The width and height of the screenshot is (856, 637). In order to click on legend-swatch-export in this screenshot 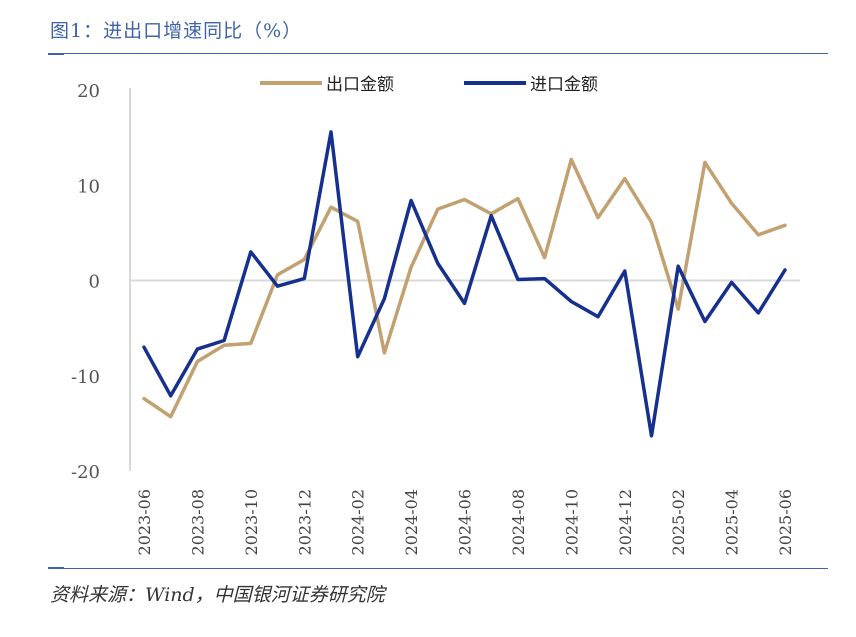, I will do `click(291, 82)`.